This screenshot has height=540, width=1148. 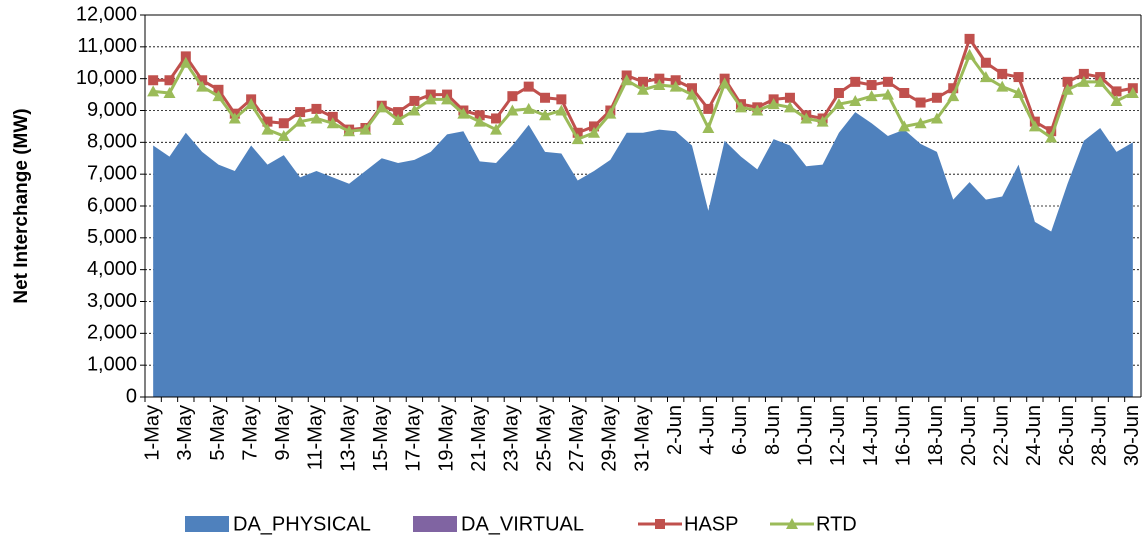 I want to click on x-tick-label: 6-Jun, so click(x=740, y=430).